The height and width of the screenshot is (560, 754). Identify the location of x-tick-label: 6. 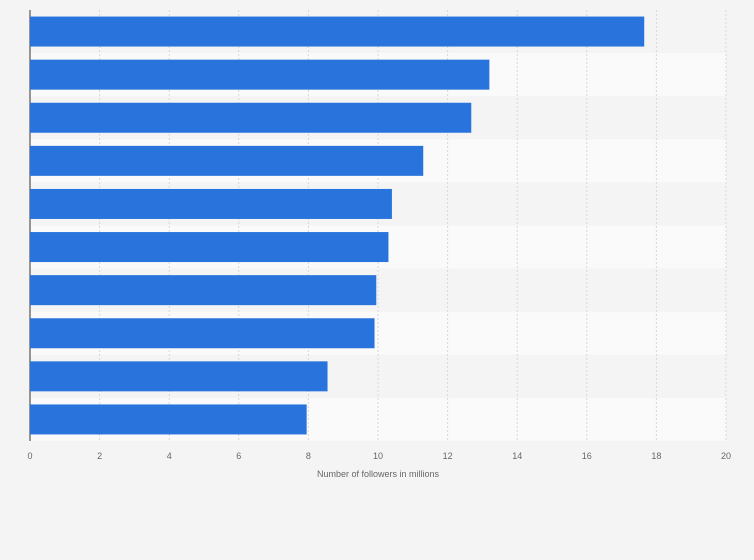
(238, 456).